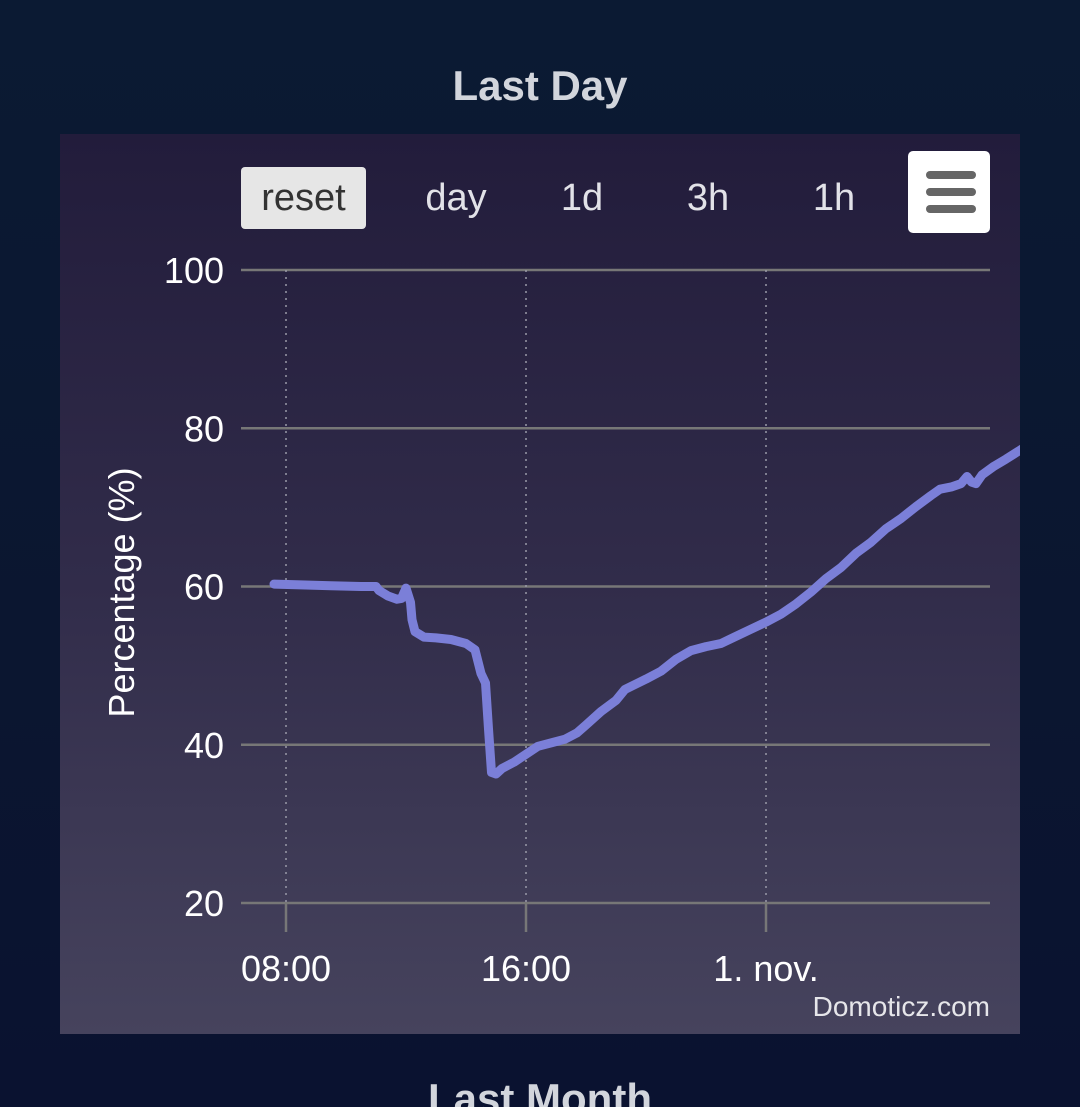  Describe the element at coordinates (951, 175) in the screenshot. I see `hamburger-menu-icon` at that location.